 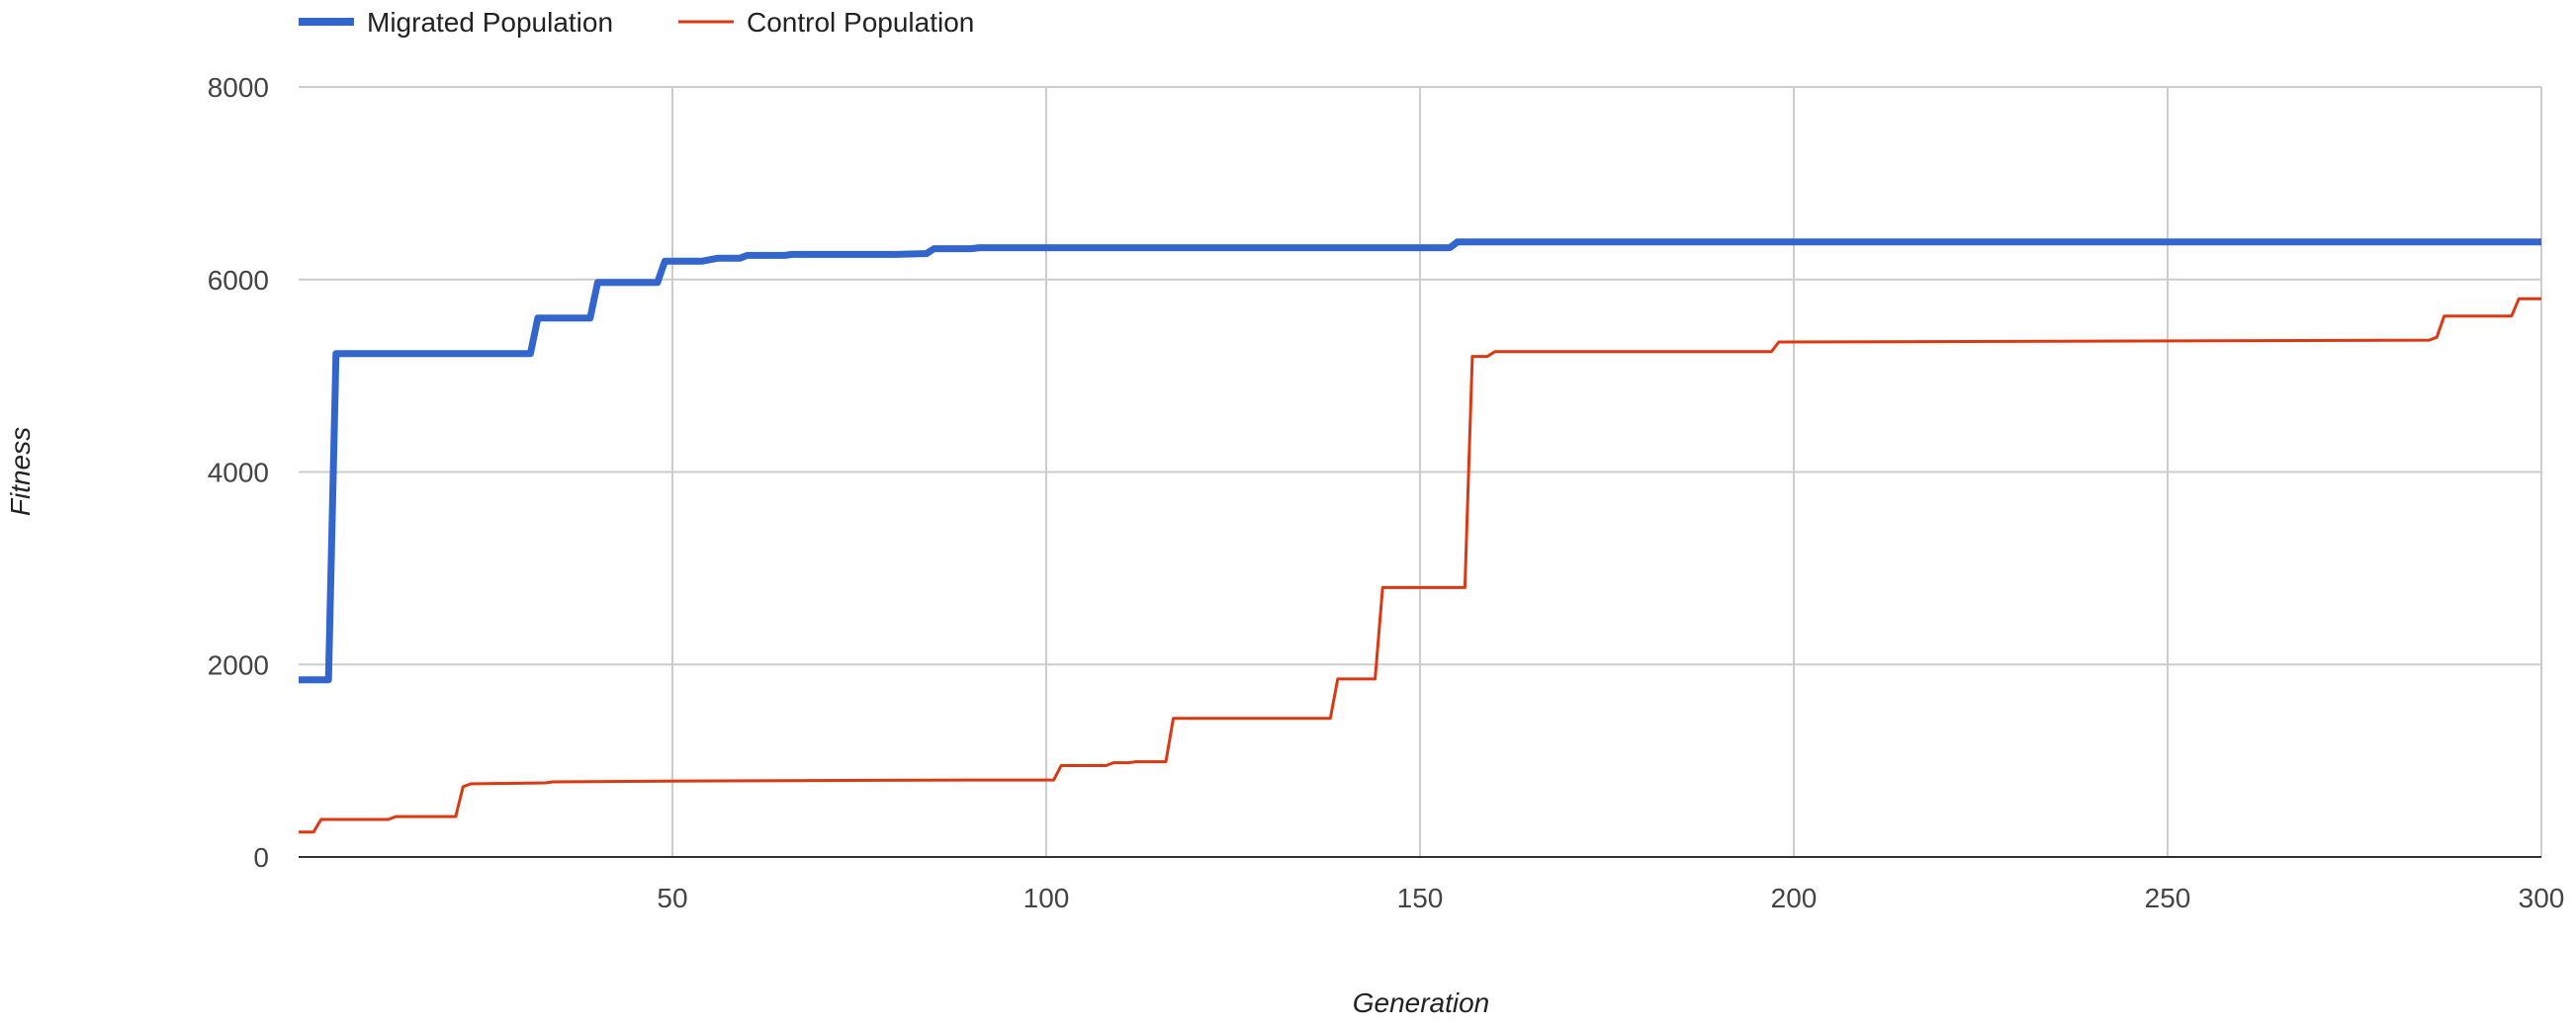 What do you see at coordinates (238, 87) in the screenshot?
I see `y-tick-label-8000: 8000` at bounding box center [238, 87].